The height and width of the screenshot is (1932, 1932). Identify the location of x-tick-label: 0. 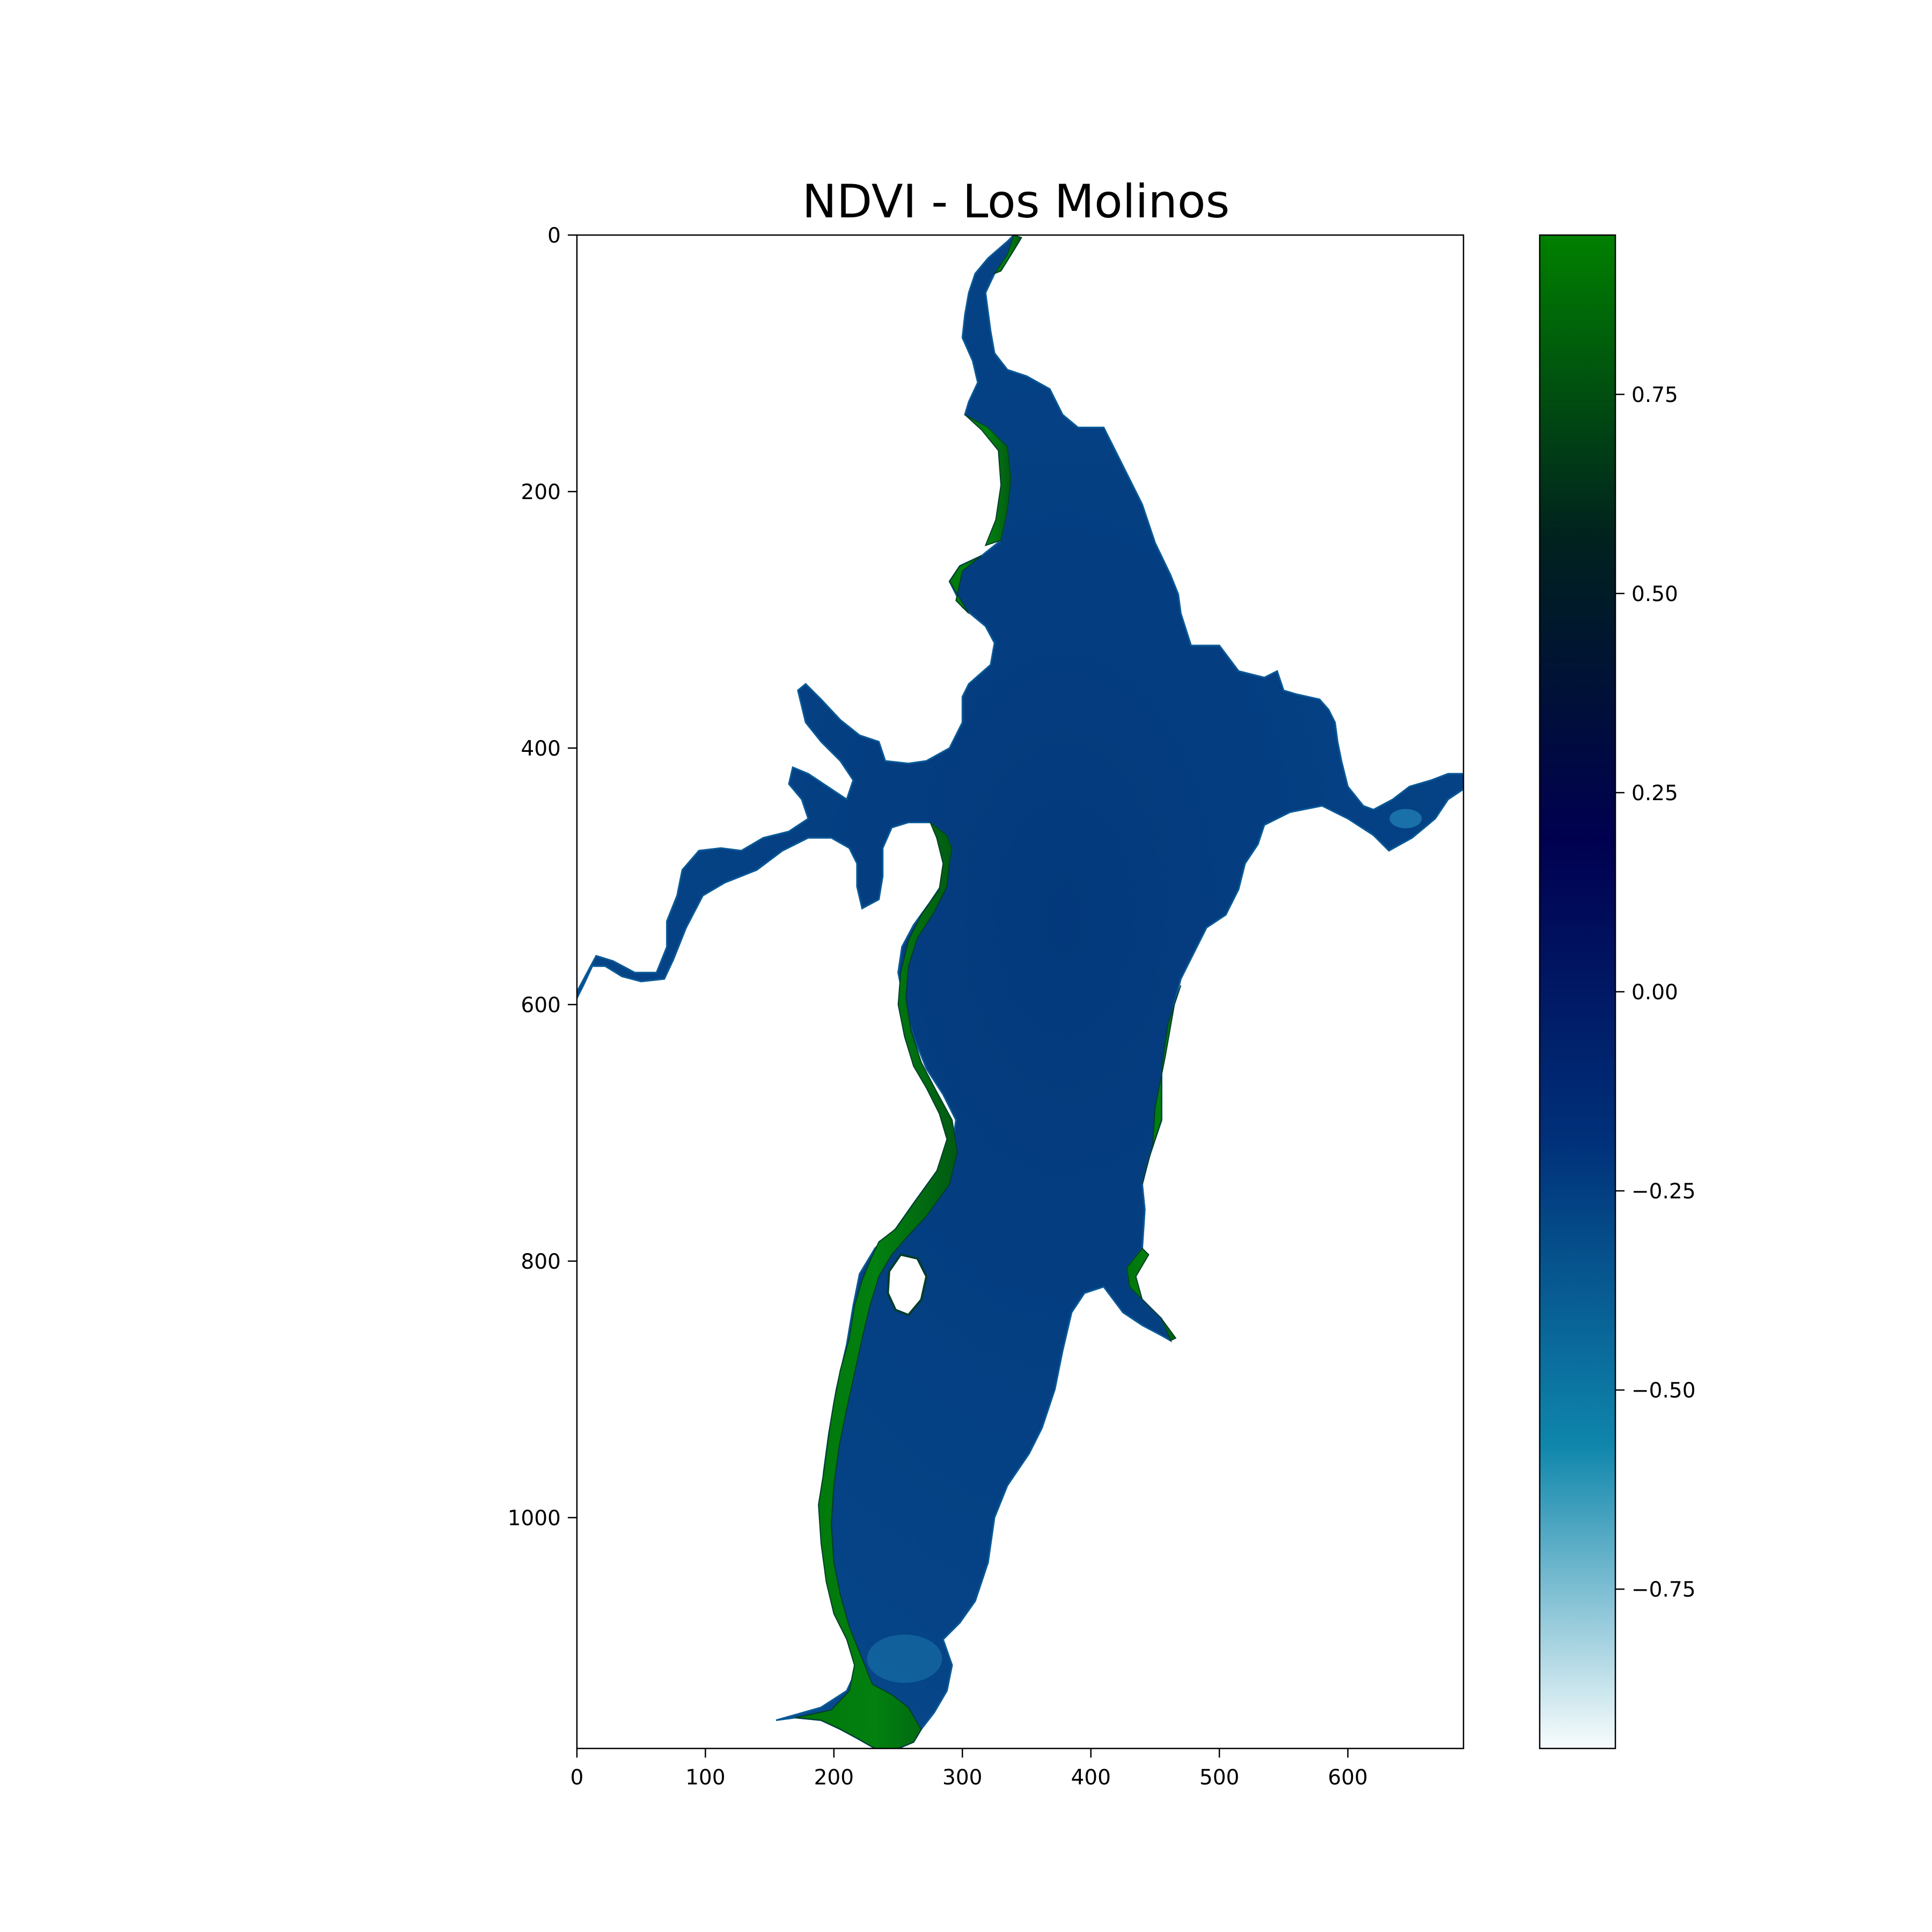
(577, 1778).